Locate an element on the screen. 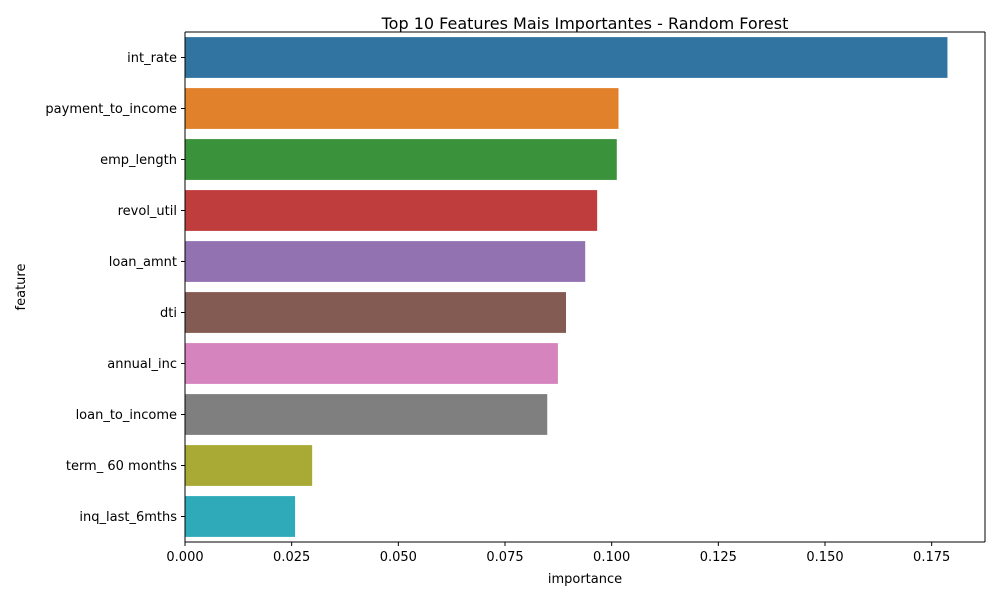 This screenshot has height=604, width=1000. bar-revol-util is located at coordinates (391, 210).